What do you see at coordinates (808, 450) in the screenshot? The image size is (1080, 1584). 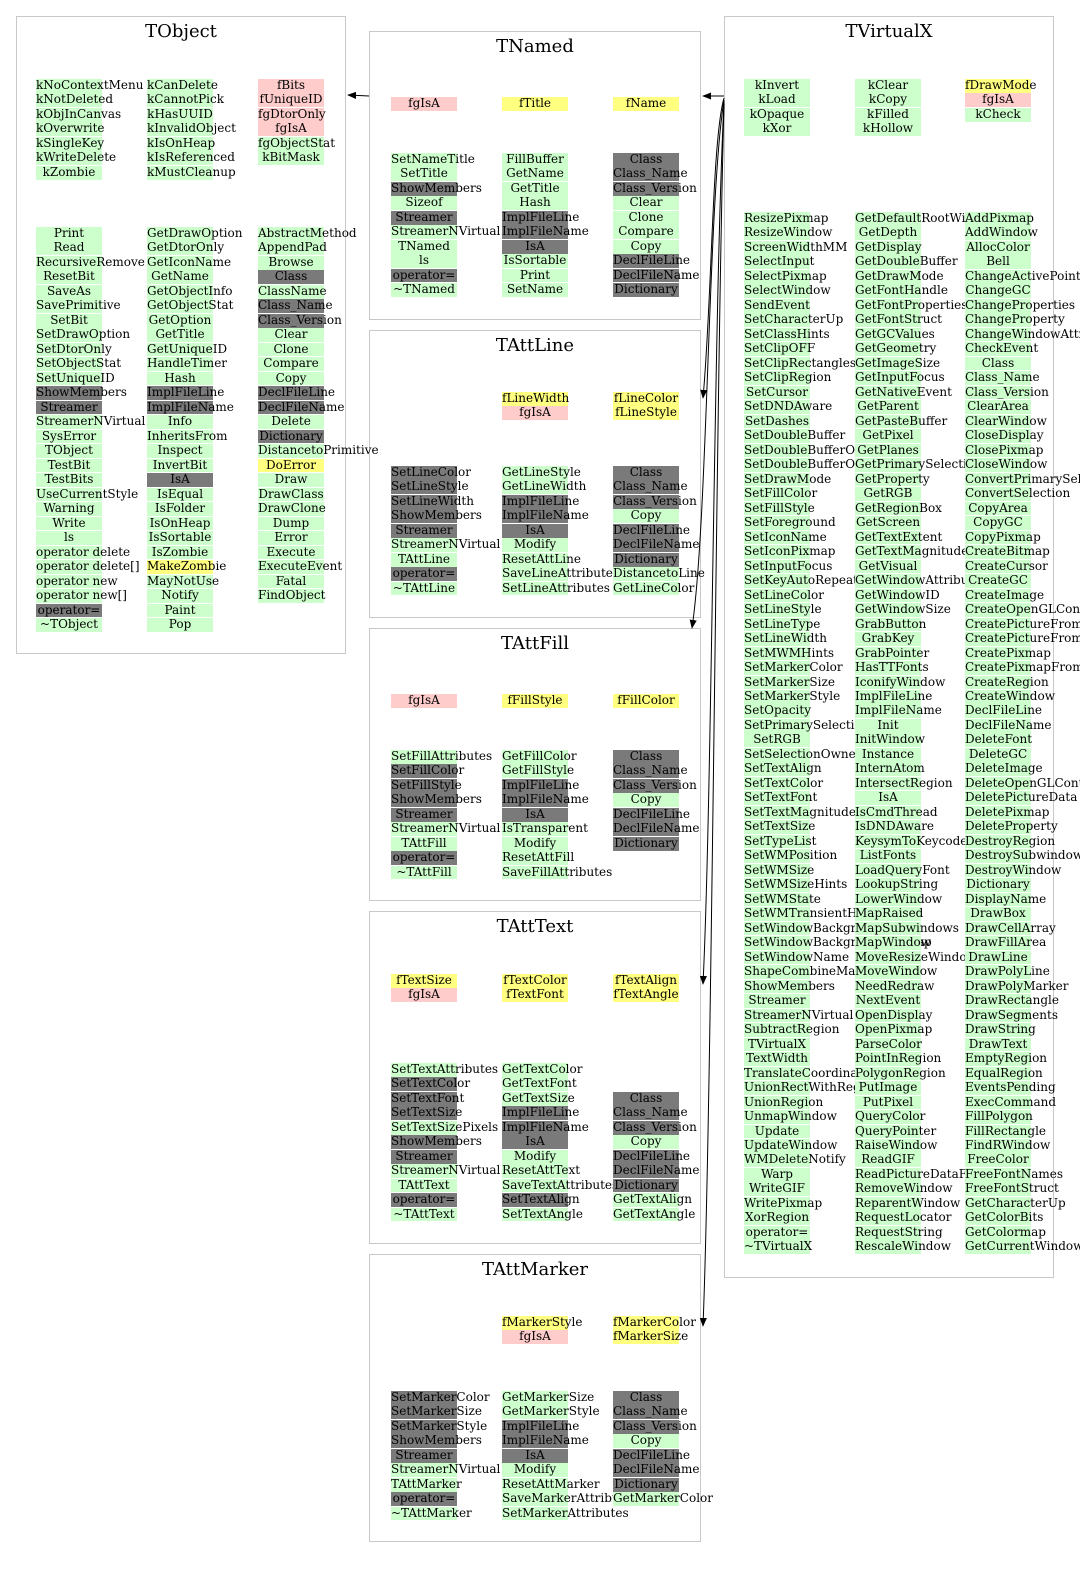 I see `method-setdoublebufferoff: SetDoubleBufferOFF` at bounding box center [808, 450].